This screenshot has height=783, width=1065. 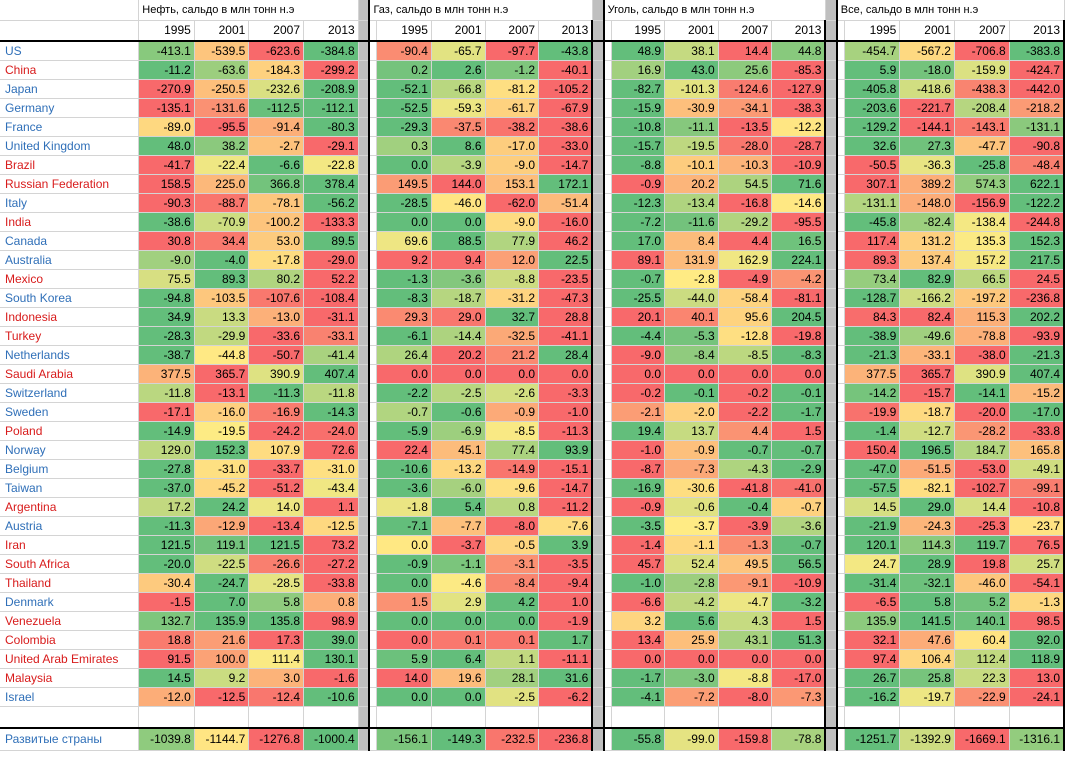 What do you see at coordinates (276, 526) in the screenshot?
I see `value-cell-oil: -13.4` at bounding box center [276, 526].